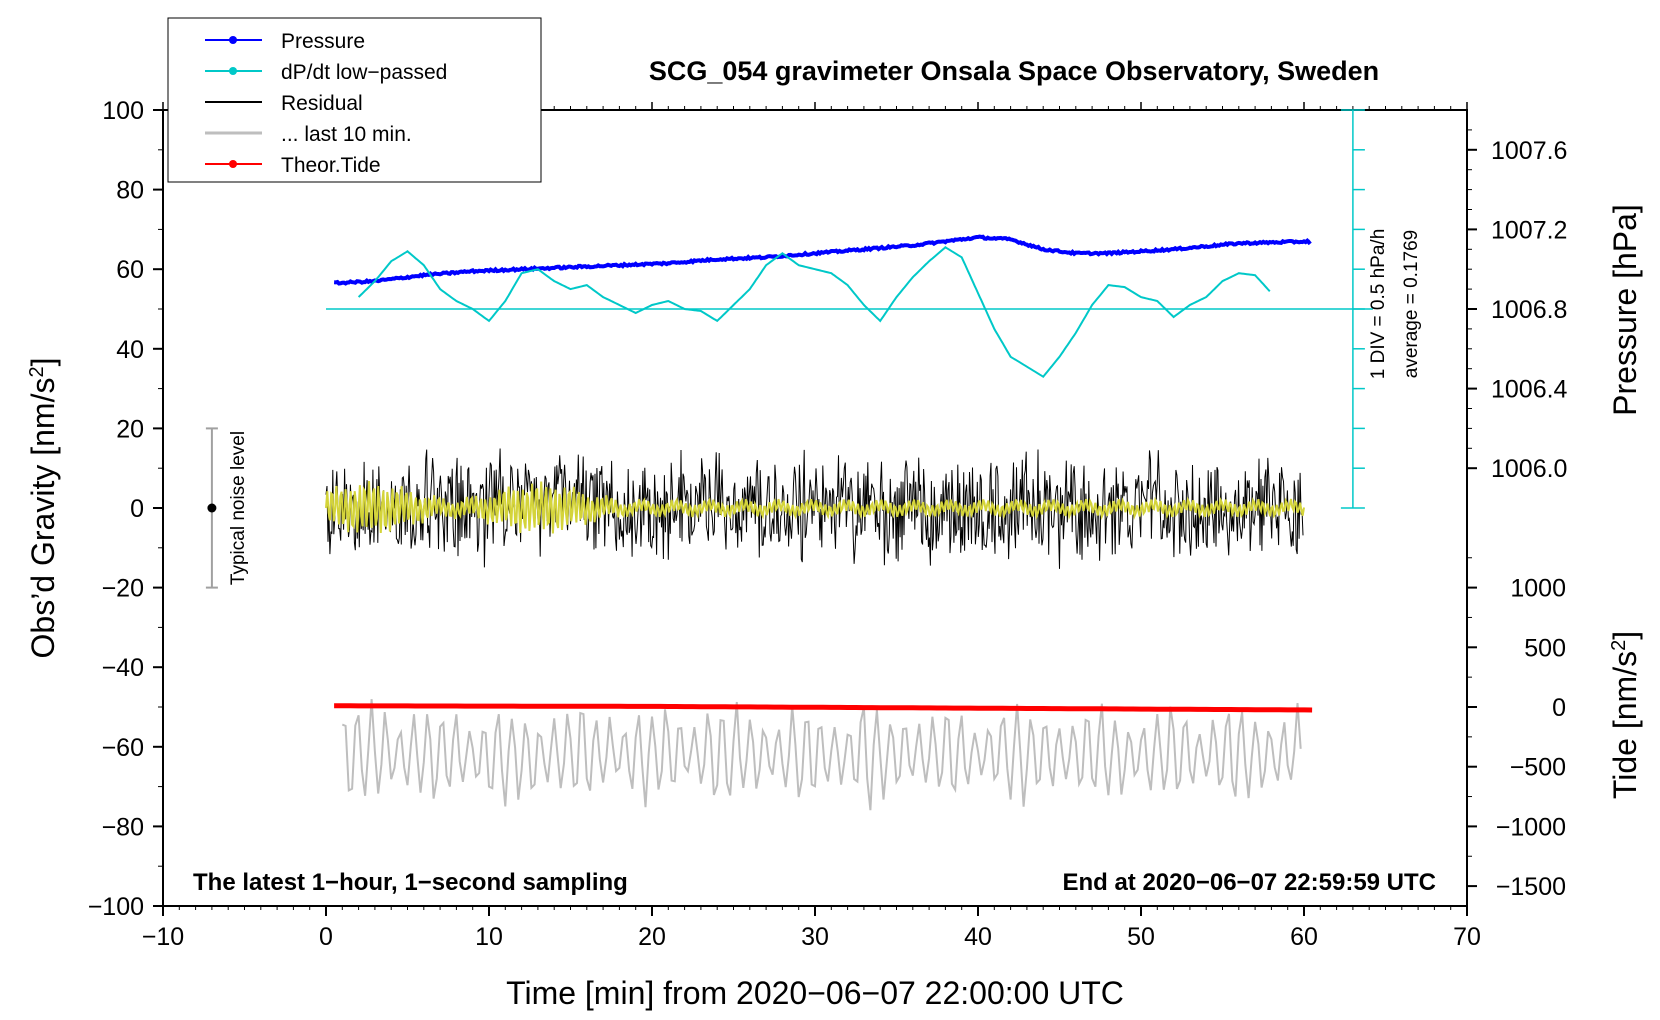 The image size is (1660, 1020). What do you see at coordinates (1304, 937) in the screenshot?
I see `x-tick-label: 60` at bounding box center [1304, 937].